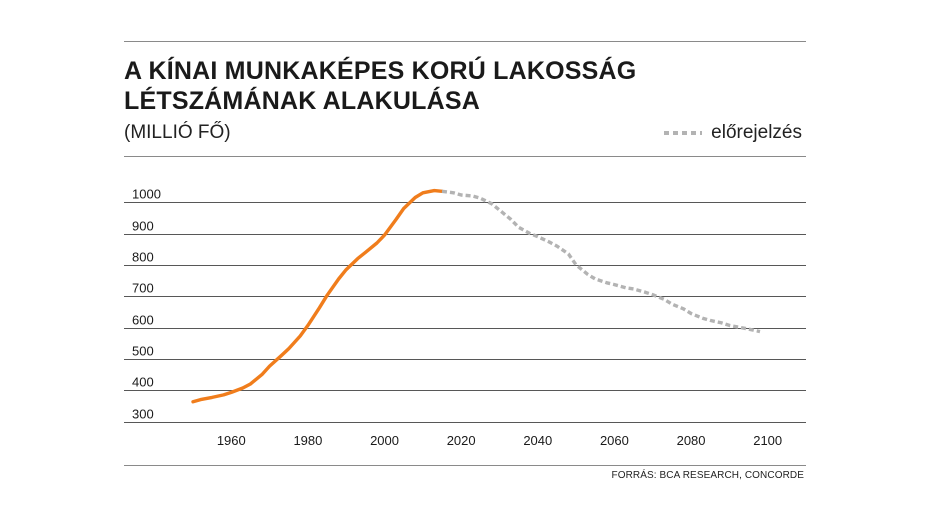  I want to click on x-tick-label-2000: 2000, so click(384, 440).